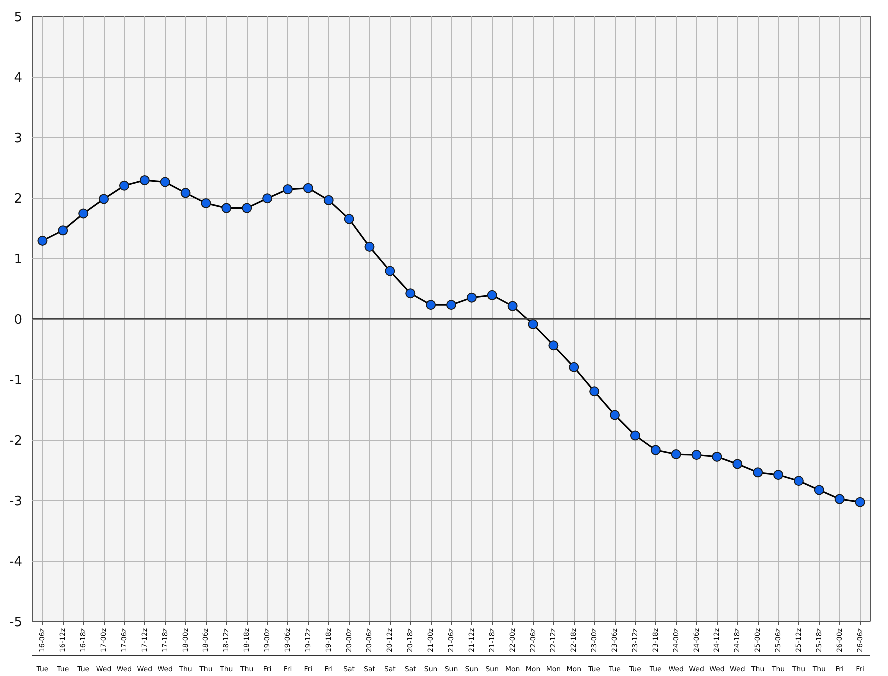  I want to click on y-tick-label: 4, so click(18, 78).